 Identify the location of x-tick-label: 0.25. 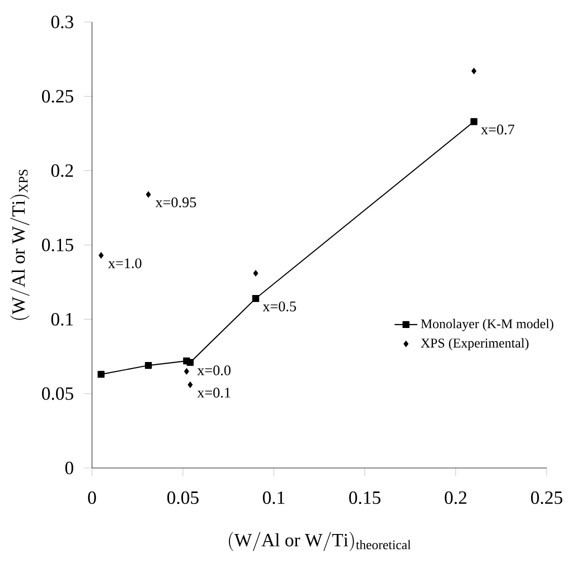
(546, 497).